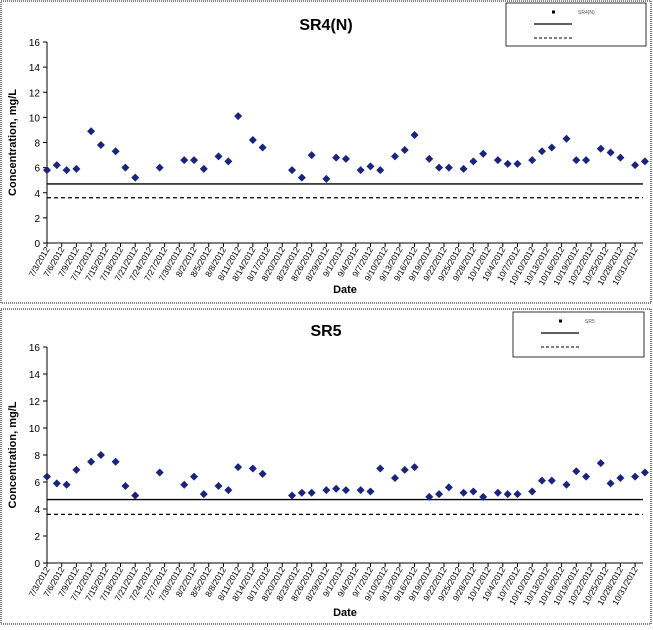  What do you see at coordinates (37, 510) in the screenshot?
I see `y-tick-label: 4` at bounding box center [37, 510].